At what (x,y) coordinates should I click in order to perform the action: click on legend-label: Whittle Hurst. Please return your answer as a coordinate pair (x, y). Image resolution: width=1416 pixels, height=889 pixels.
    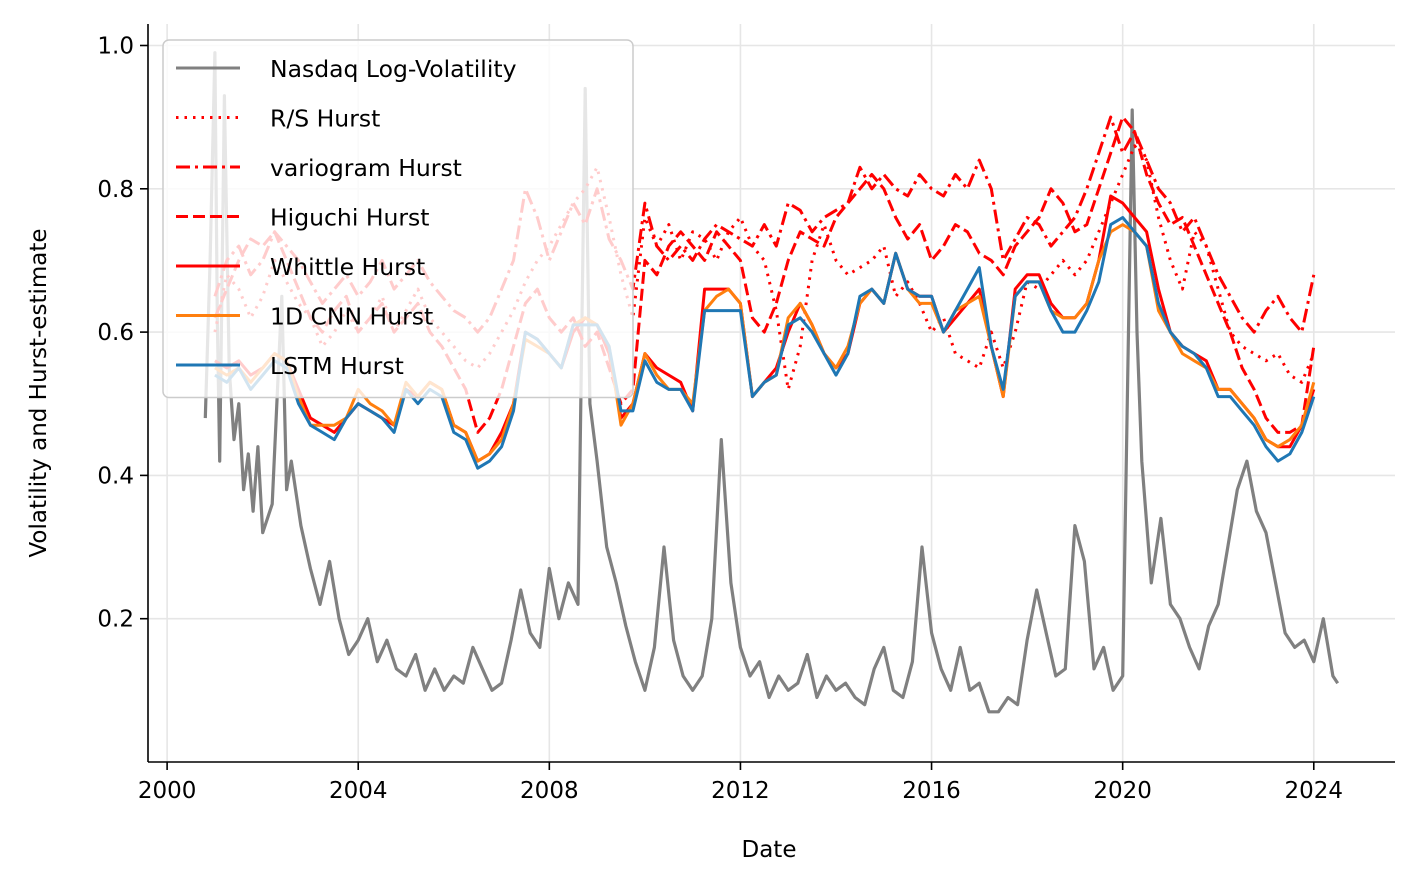
    Looking at the image, I should click on (347, 267).